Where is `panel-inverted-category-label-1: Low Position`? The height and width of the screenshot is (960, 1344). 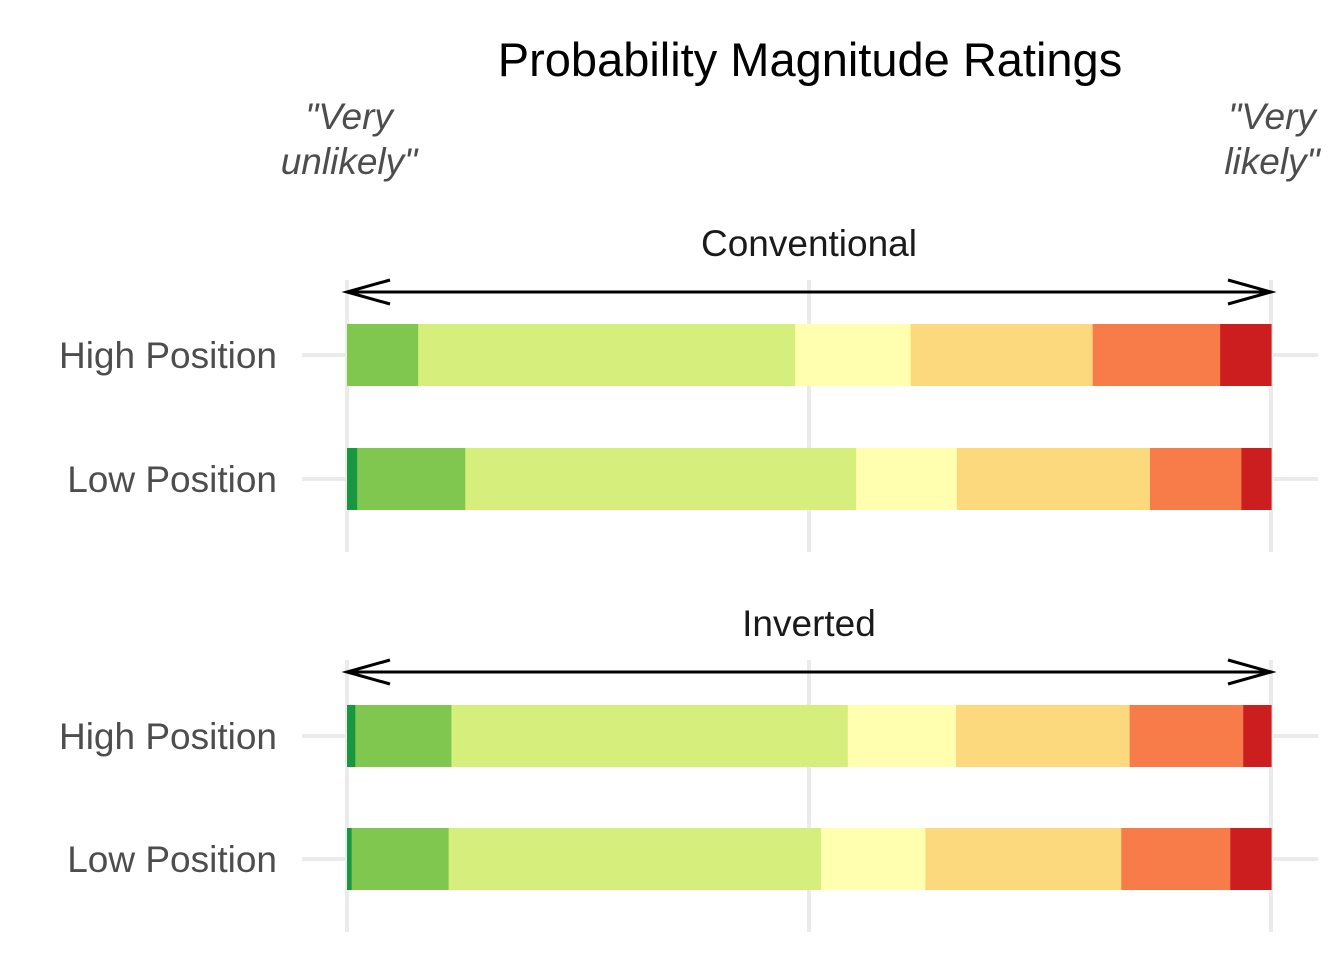
panel-inverted-category-label-1: Low Position is located at coordinates (172, 859).